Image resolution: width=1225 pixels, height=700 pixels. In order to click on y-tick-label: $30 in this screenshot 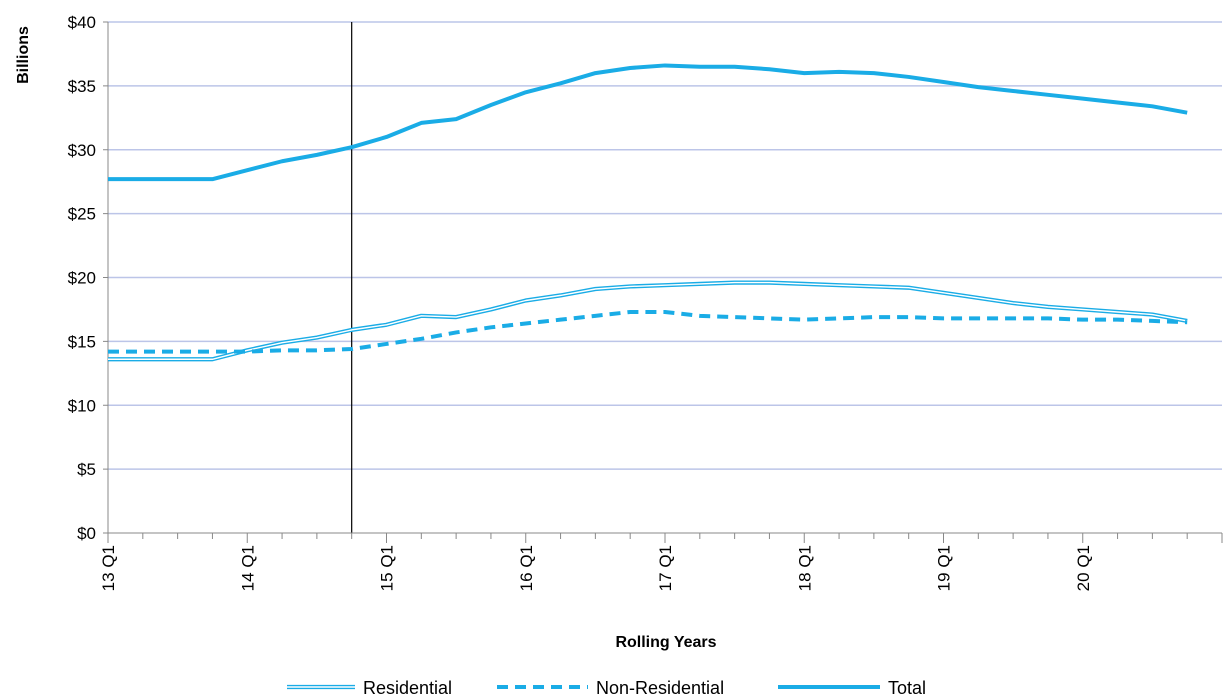, I will do `click(82, 150)`.